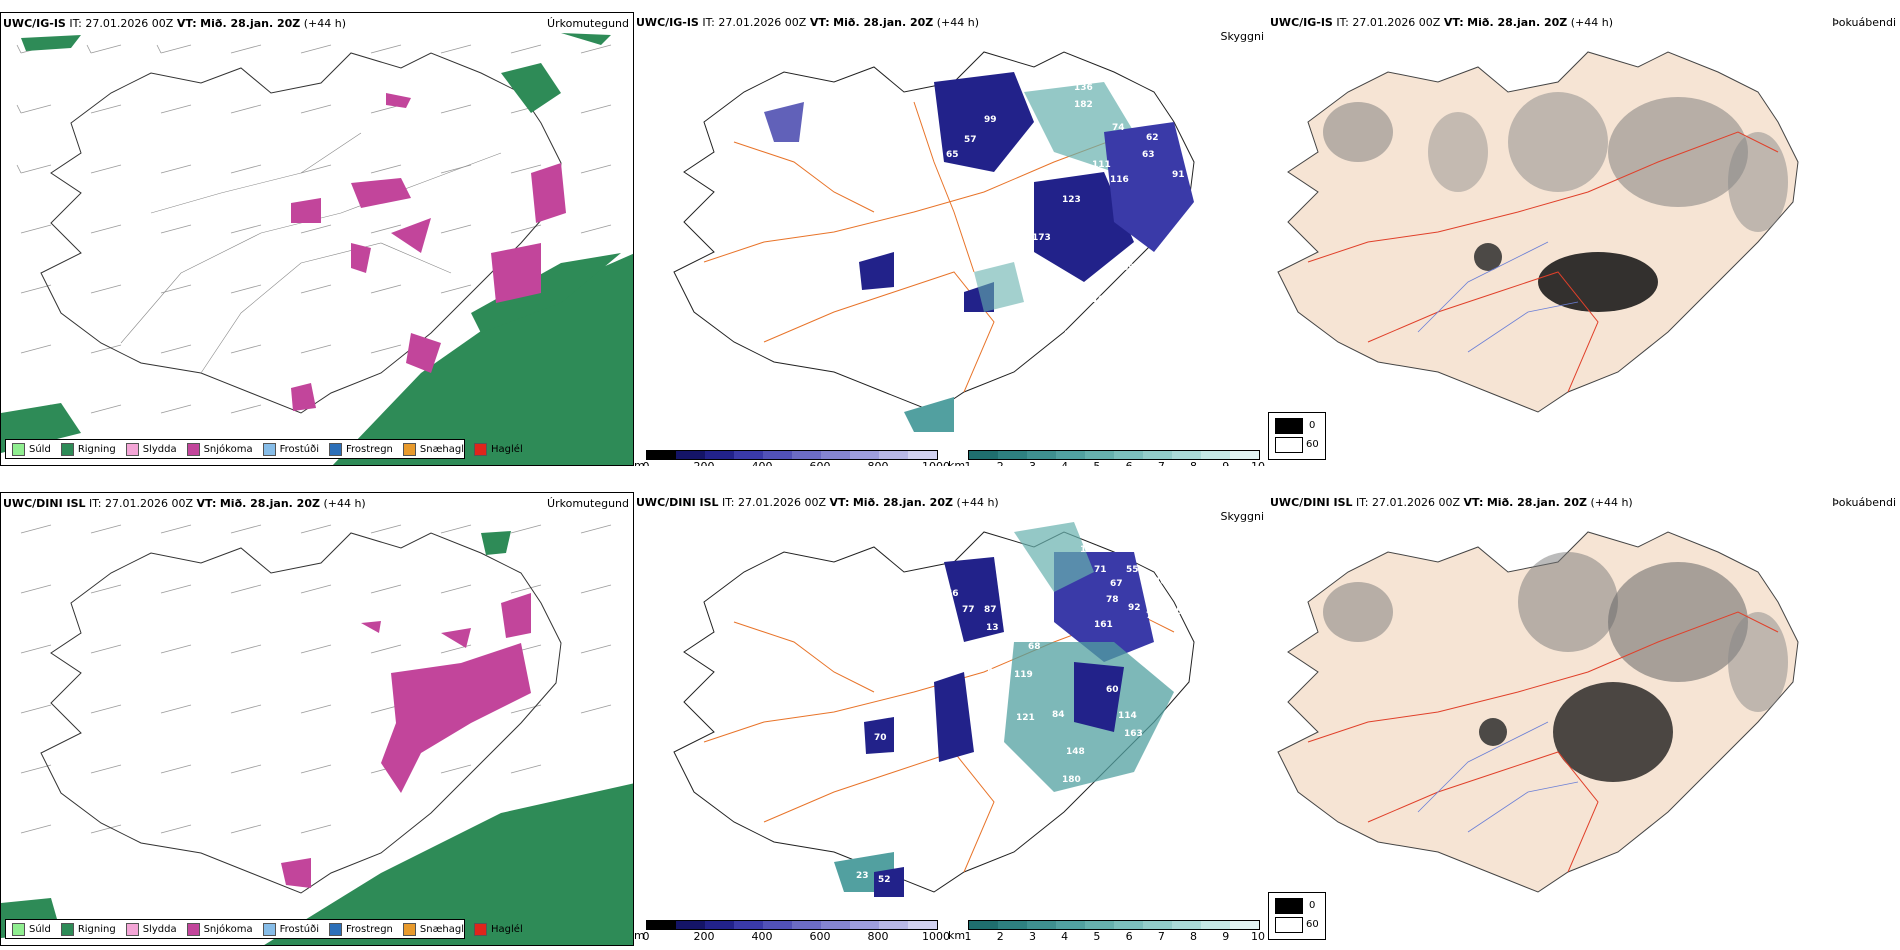 The width and height of the screenshot is (1900, 950). Describe the element at coordinates (1555, 667) in the screenshot. I see `fog-shading` at that location.